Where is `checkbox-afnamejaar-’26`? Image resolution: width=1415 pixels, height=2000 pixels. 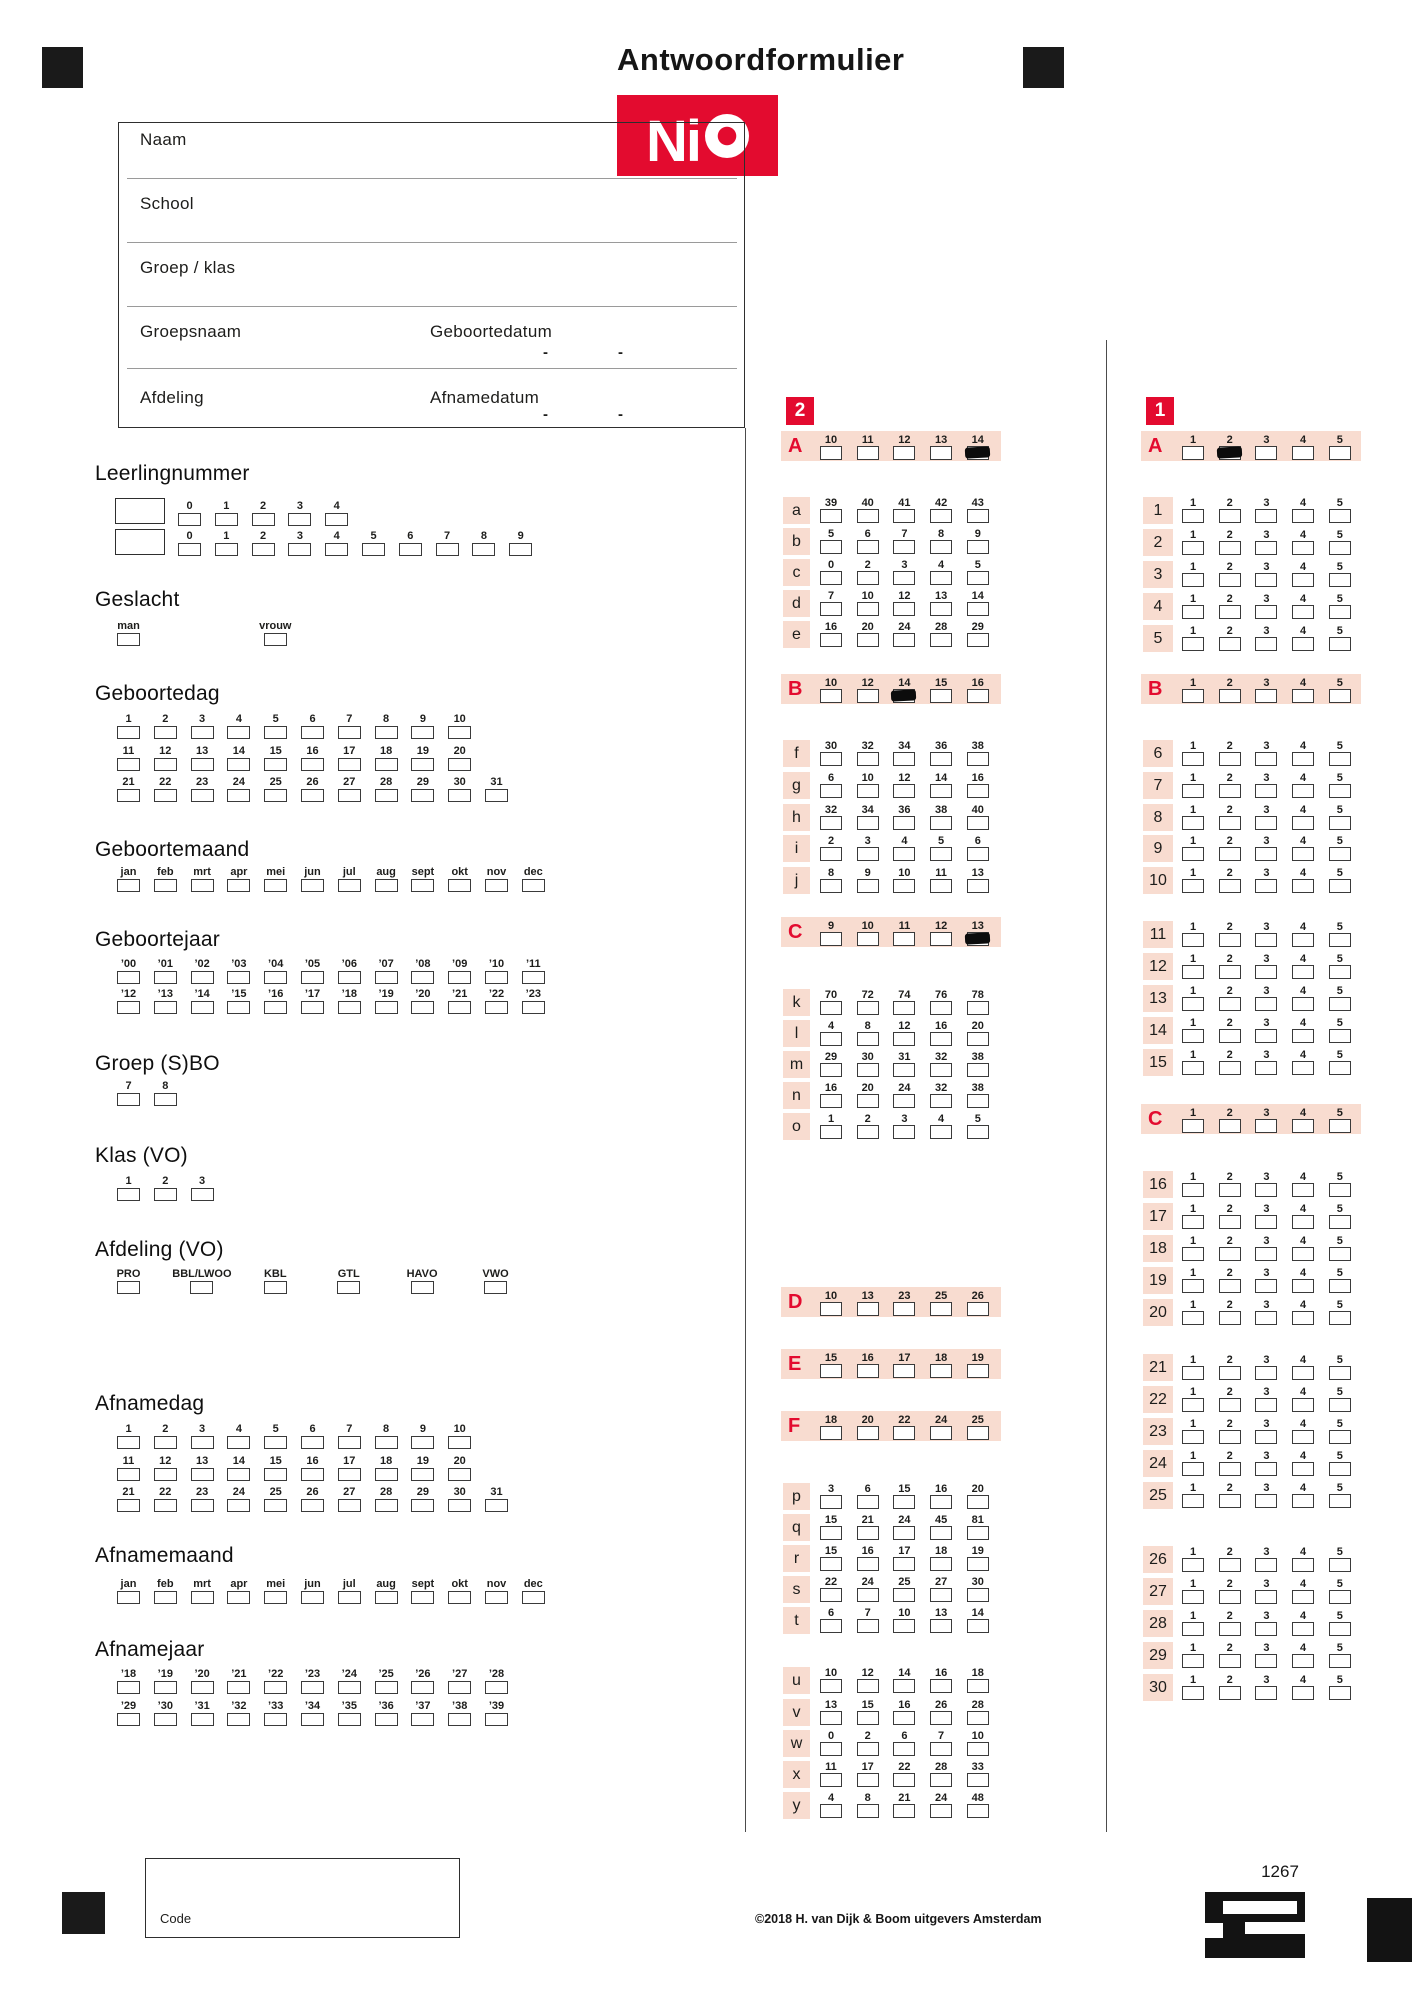
checkbox-afnamejaar-’26 is located at coordinates (423, 1687).